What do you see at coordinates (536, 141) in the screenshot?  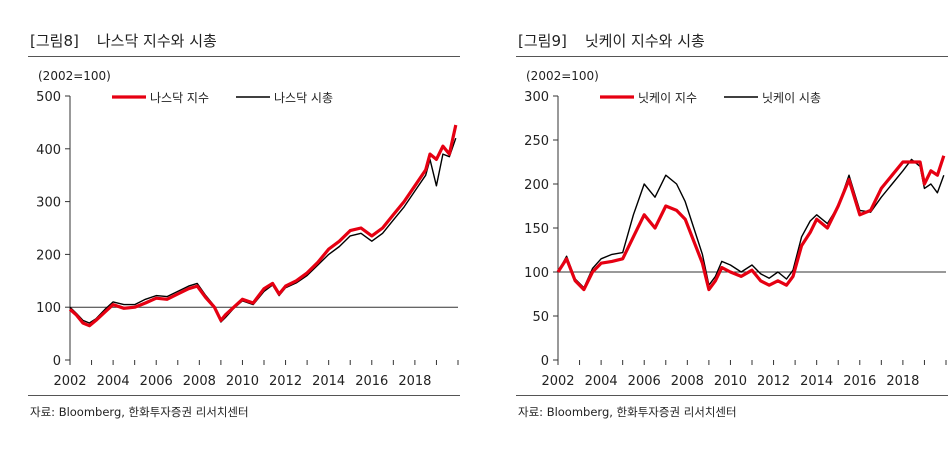 I see `y-tick-label: 250` at bounding box center [536, 141].